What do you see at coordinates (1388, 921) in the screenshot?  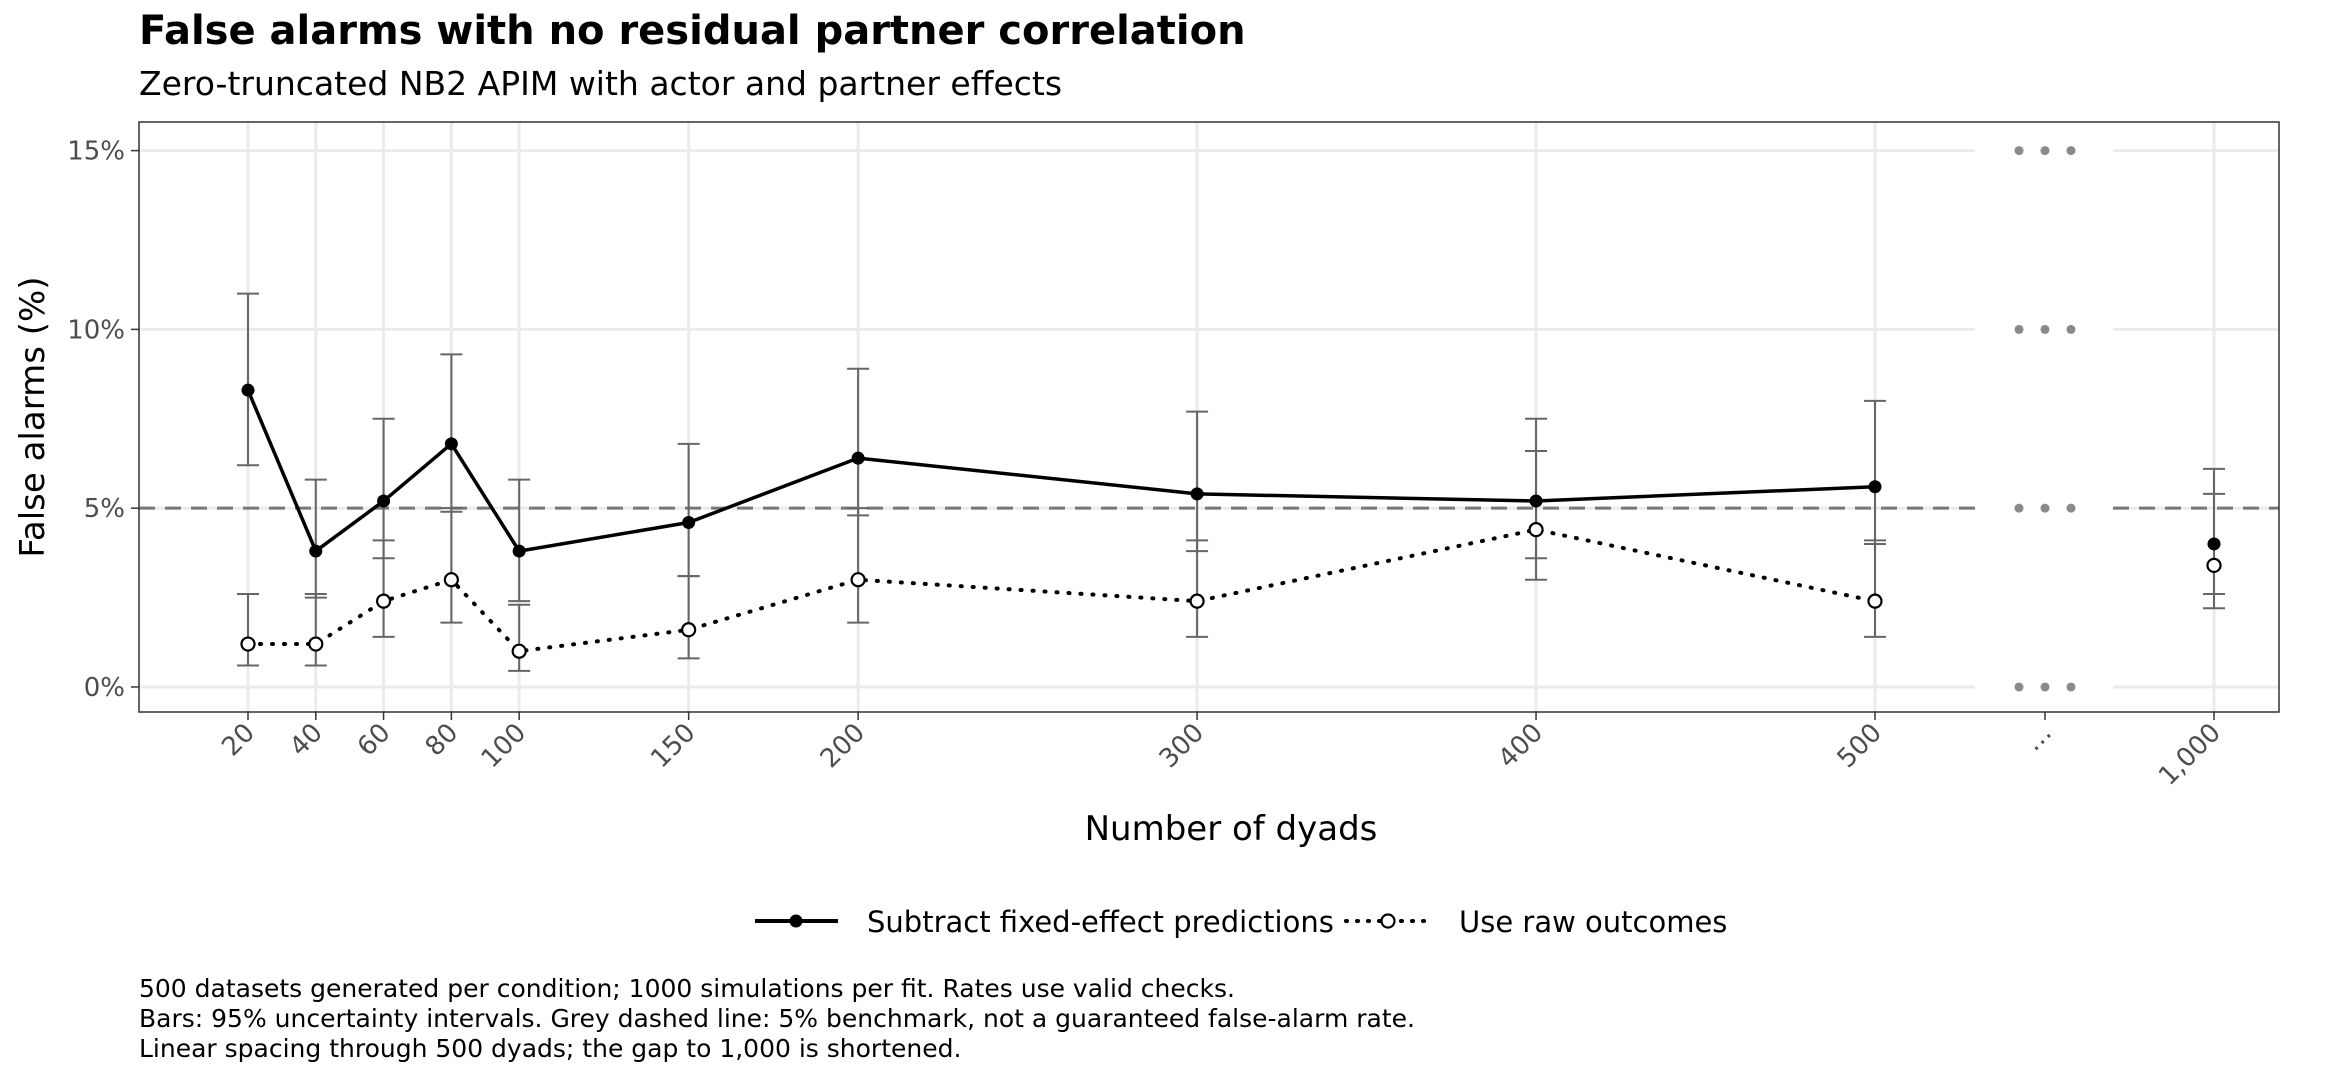 I see `legend-key-marker-raw` at bounding box center [1388, 921].